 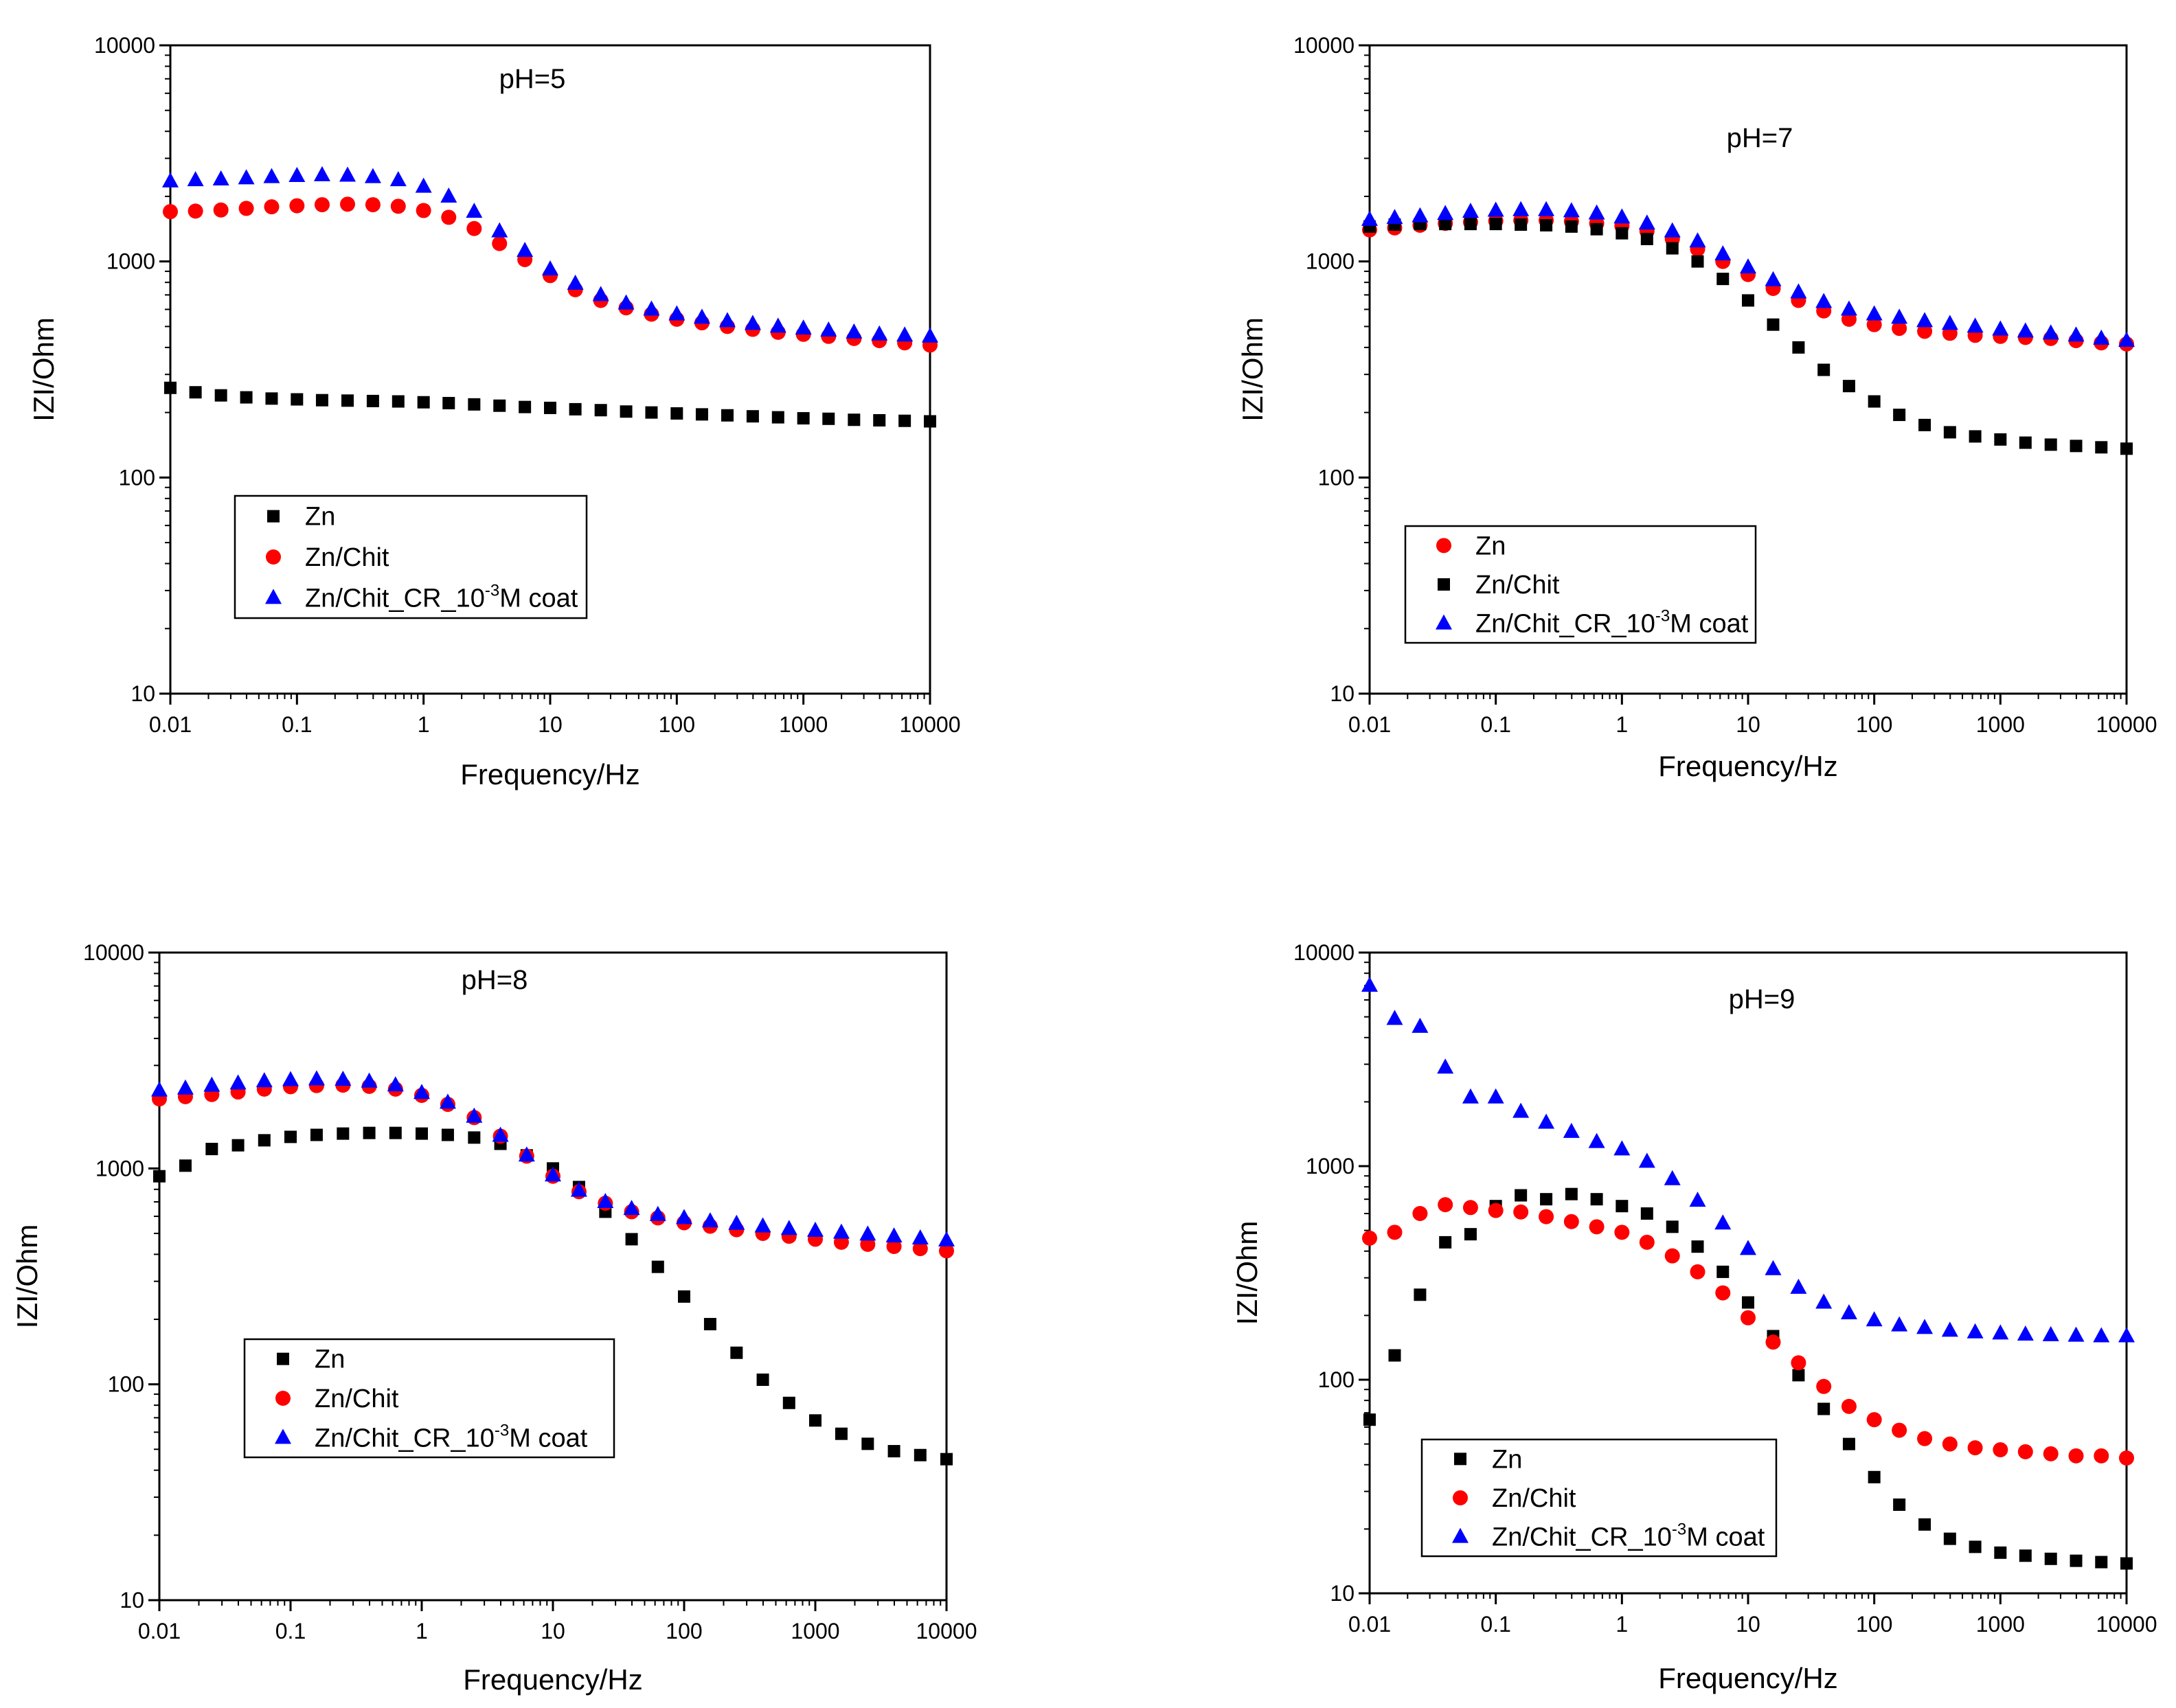 What do you see at coordinates (424, 724) in the screenshot?
I see `x-tick-label: 1` at bounding box center [424, 724].